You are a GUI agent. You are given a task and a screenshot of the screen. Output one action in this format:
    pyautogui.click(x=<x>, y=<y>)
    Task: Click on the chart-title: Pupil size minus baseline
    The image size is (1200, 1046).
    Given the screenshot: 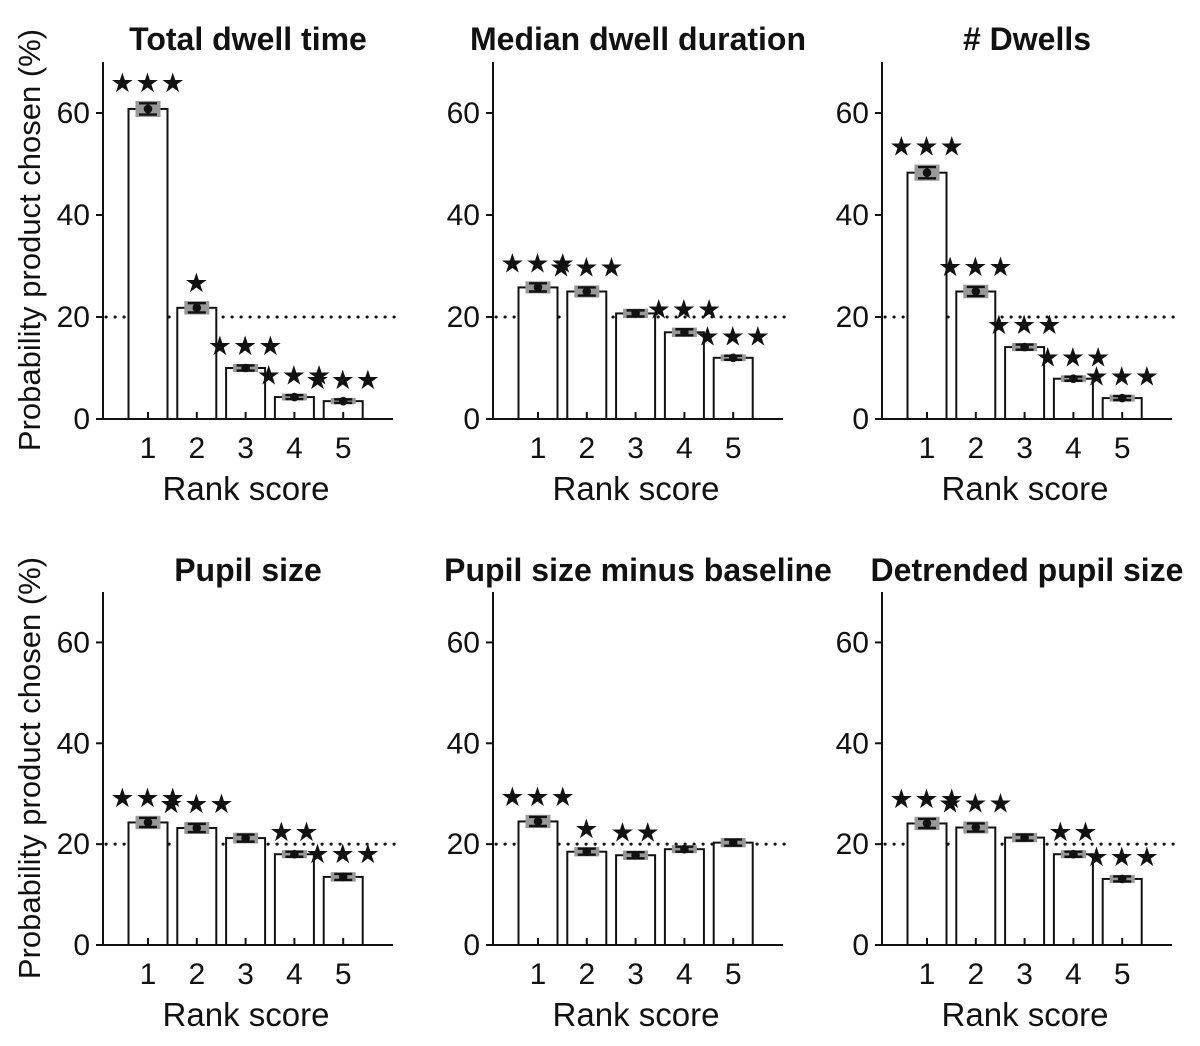 What is the action you would take?
    pyautogui.click(x=638, y=570)
    